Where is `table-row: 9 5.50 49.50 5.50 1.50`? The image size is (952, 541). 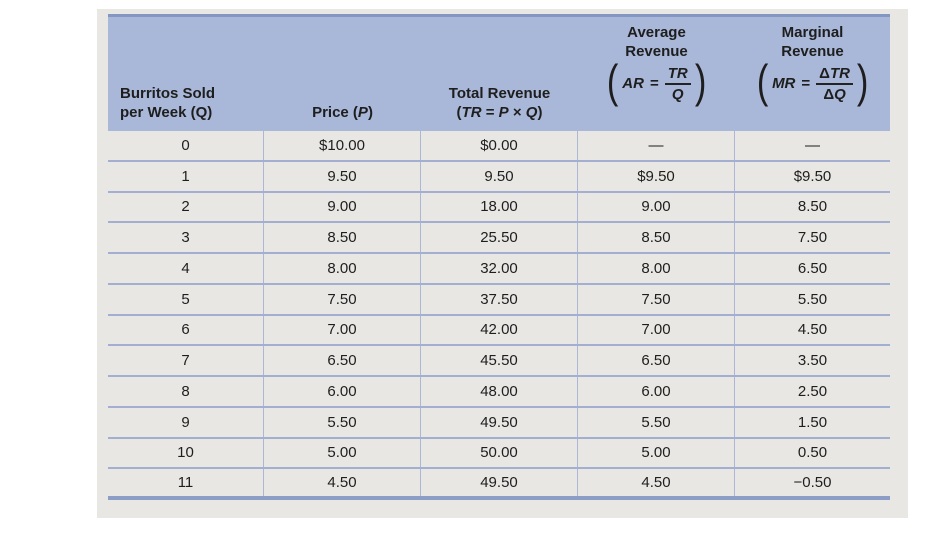 table-row: 9 5.50 49.50 5.50 1.50 is located at coordinates (499, 423).